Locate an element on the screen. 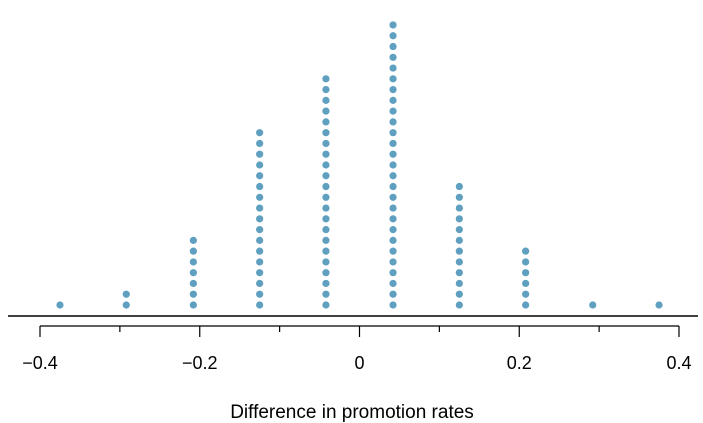 The height and width of the screenshot is (423, 703). x-tick-label: 0.4 is located at coordinates (678, 363).